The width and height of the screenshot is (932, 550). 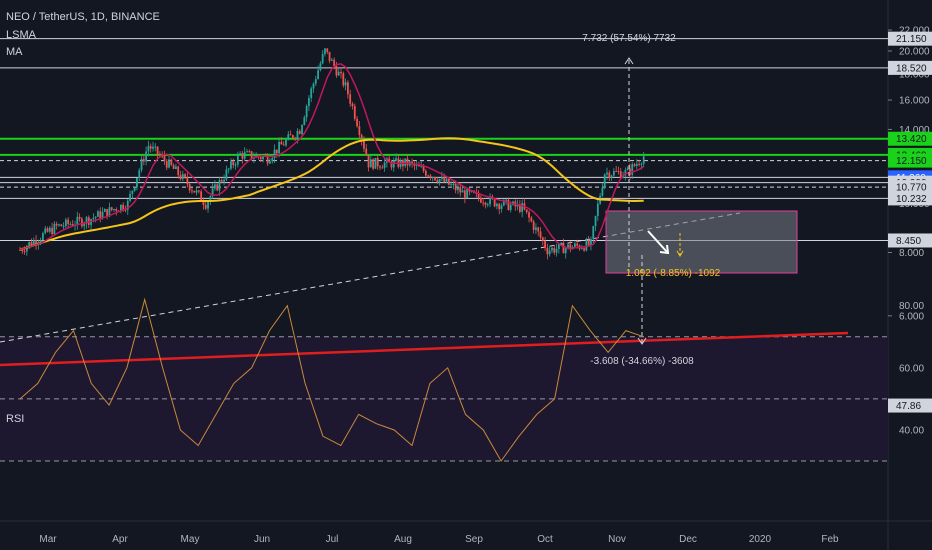 What do you see at coordinates (680, 253) in the screenshot?
I see `measure-small-arrowhead` at bounding box center [680, 253].